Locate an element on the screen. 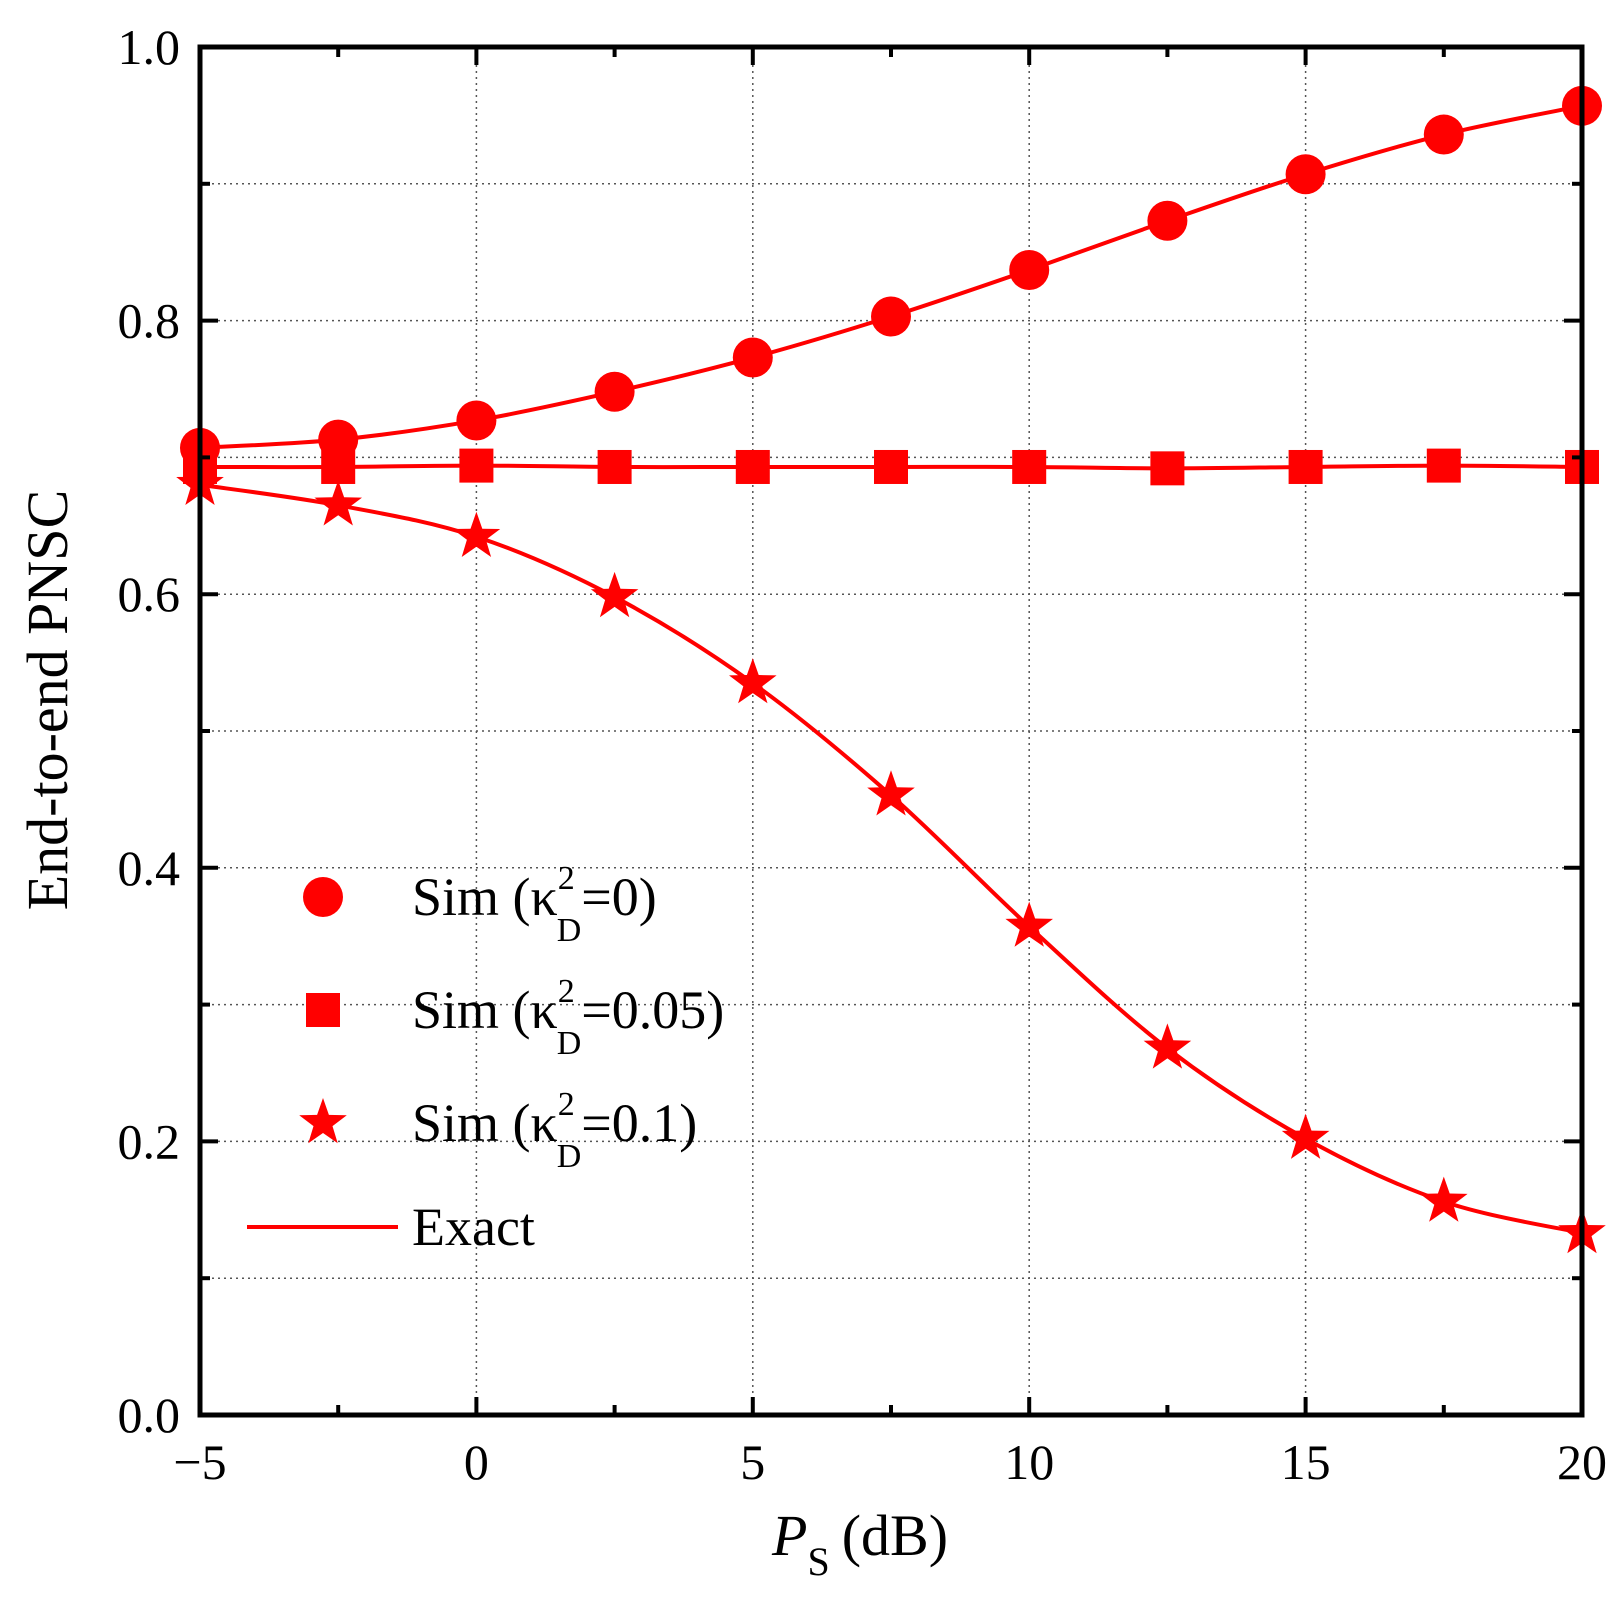  legend-label-post: =0.1) is located at coordinates (639, 1123).